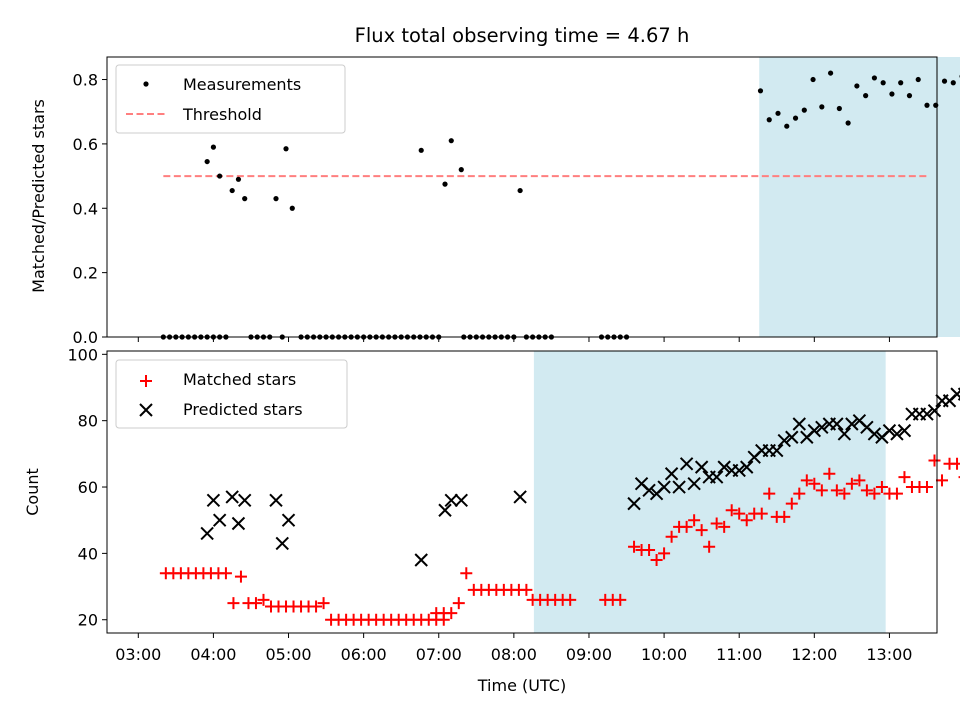 The image size is (960, 724). I want to click on top-y-tick-label: 0.8, so click(85, 80).